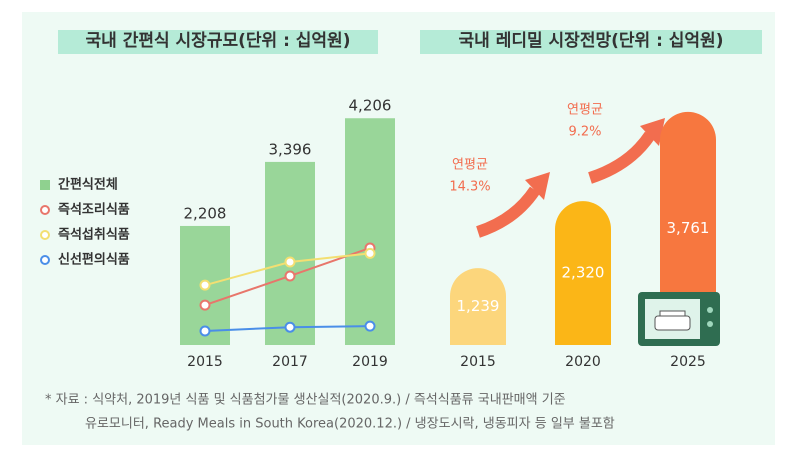 This screenshot has width=791, height=458. I want to click on value-label: 3,761, so click(688, 228).